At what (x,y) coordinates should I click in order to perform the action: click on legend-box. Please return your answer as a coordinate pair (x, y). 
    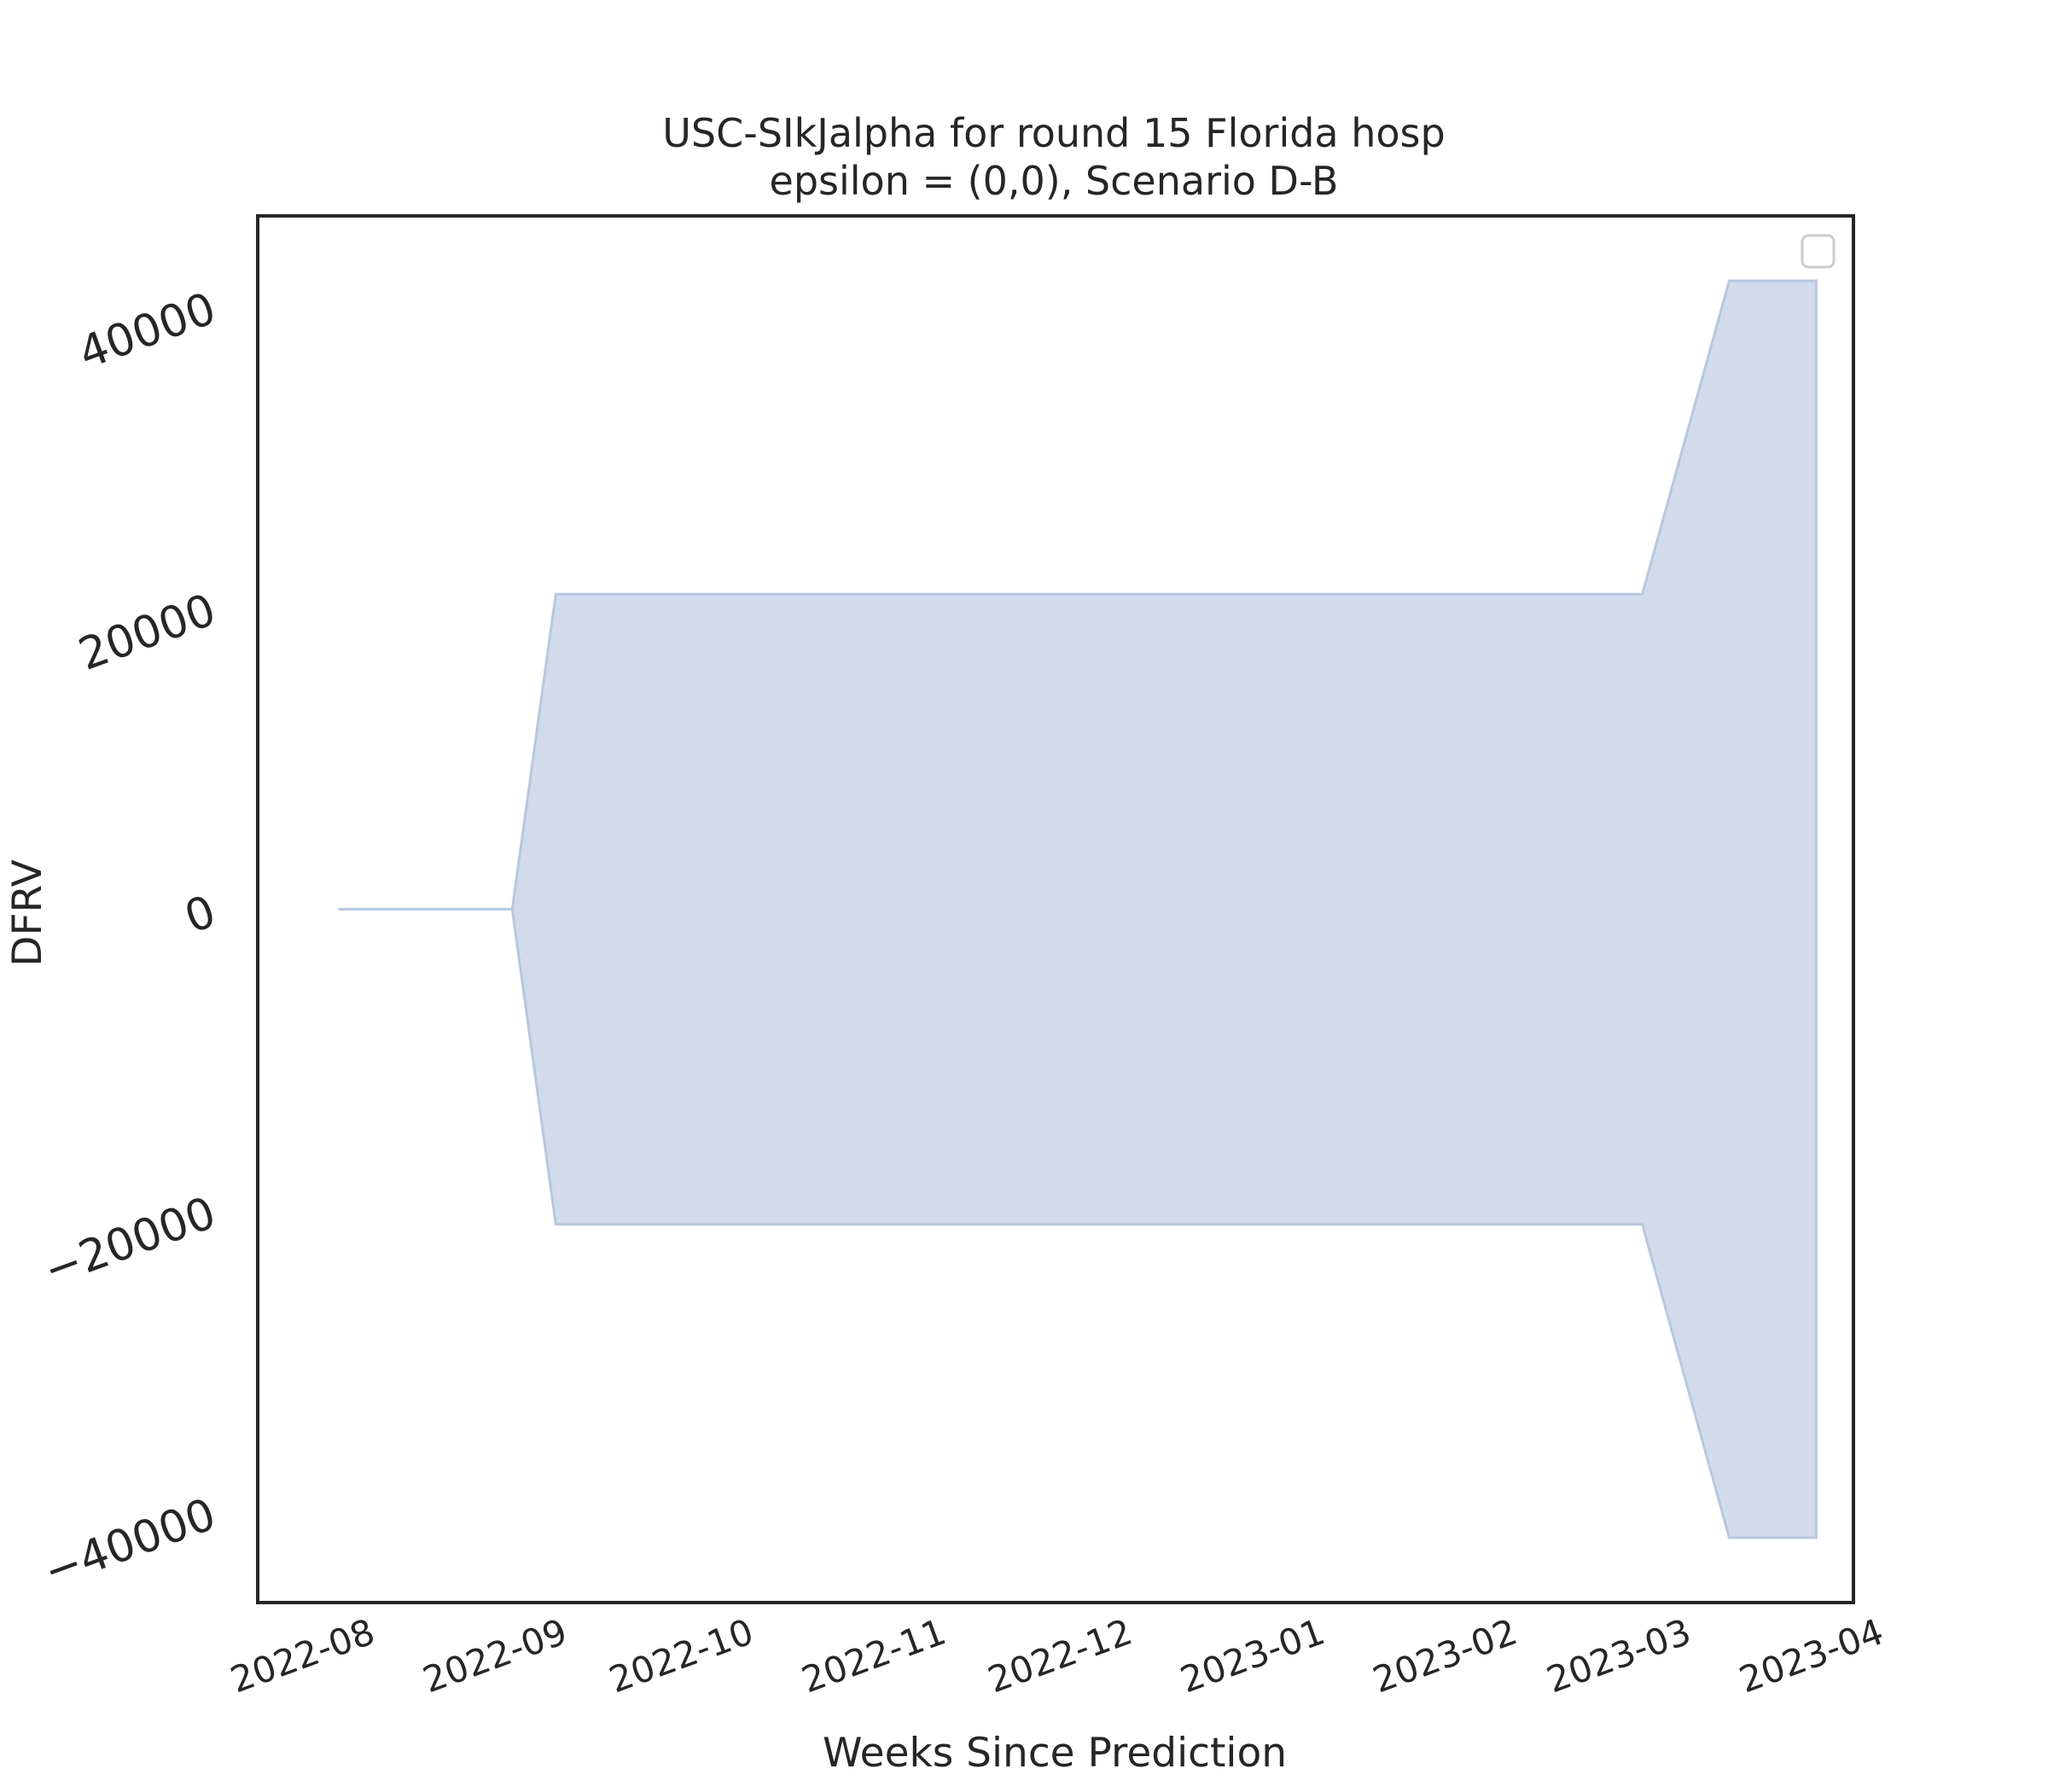
    Looking at the image, I should click on (1819, 252).